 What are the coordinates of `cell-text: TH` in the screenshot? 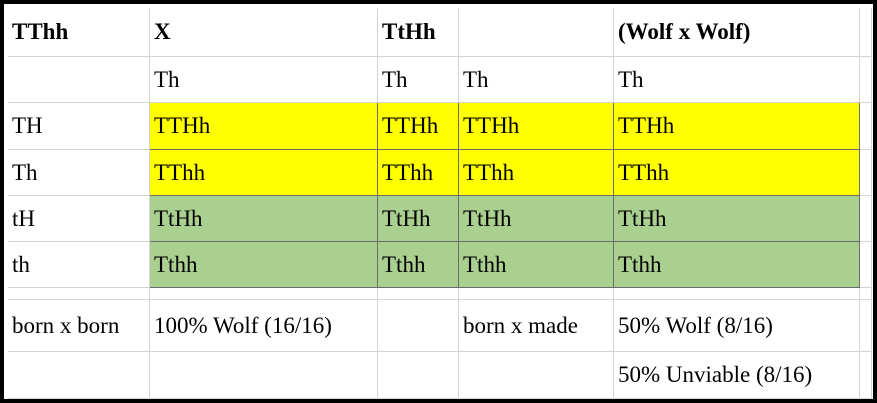 It's located at (27, 125).